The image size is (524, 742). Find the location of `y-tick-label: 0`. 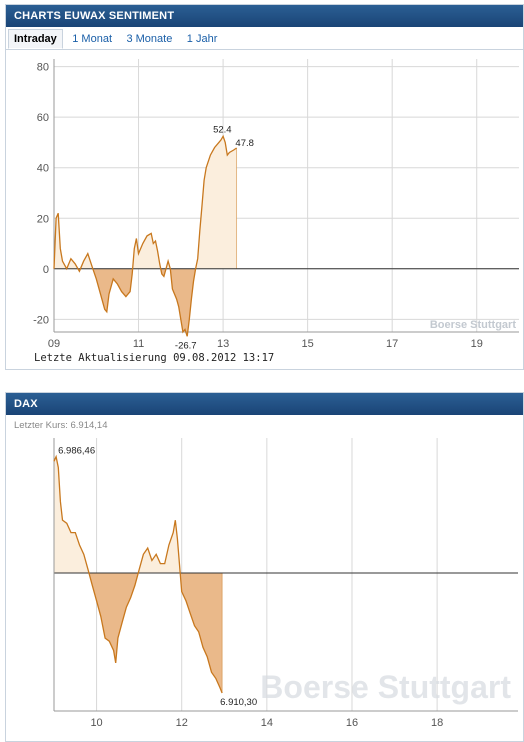

y-tick-label: 0 is located at coordinates (46, 270).